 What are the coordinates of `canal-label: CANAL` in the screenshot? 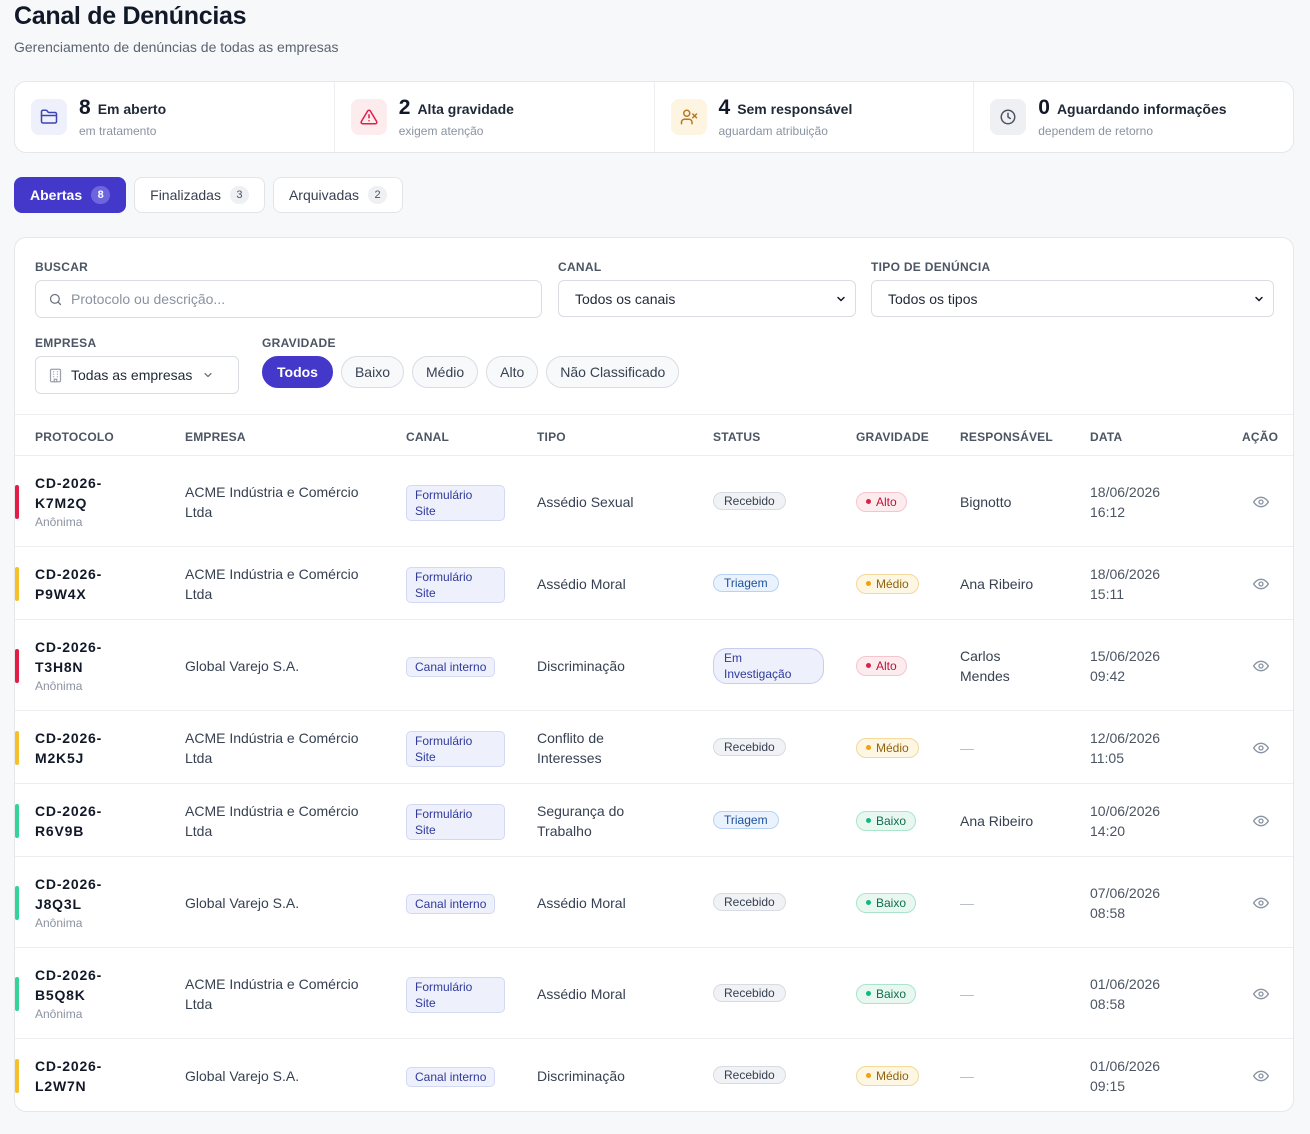 It's located at (580, 267).